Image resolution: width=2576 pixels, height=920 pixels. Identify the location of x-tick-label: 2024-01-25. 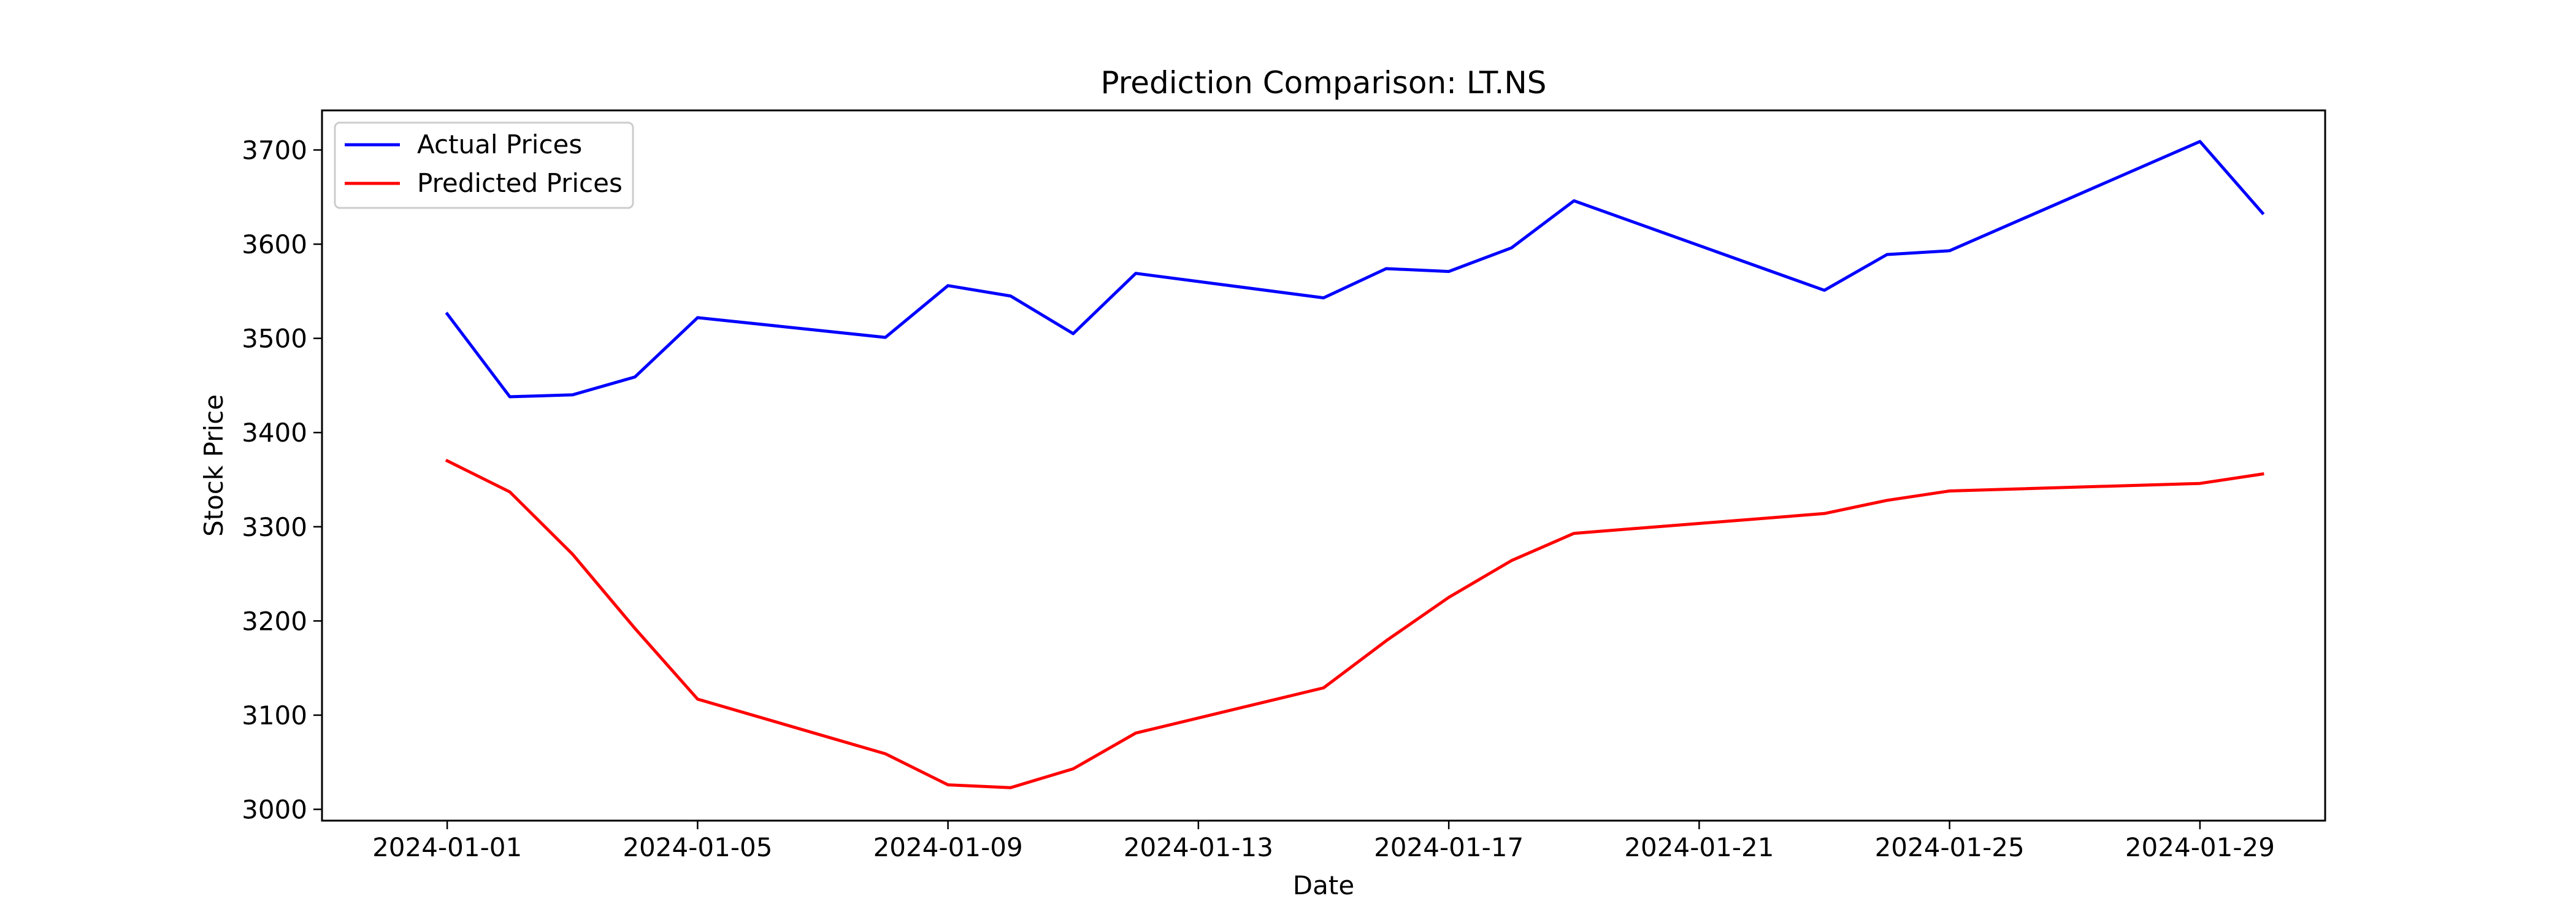
(1950, 847).